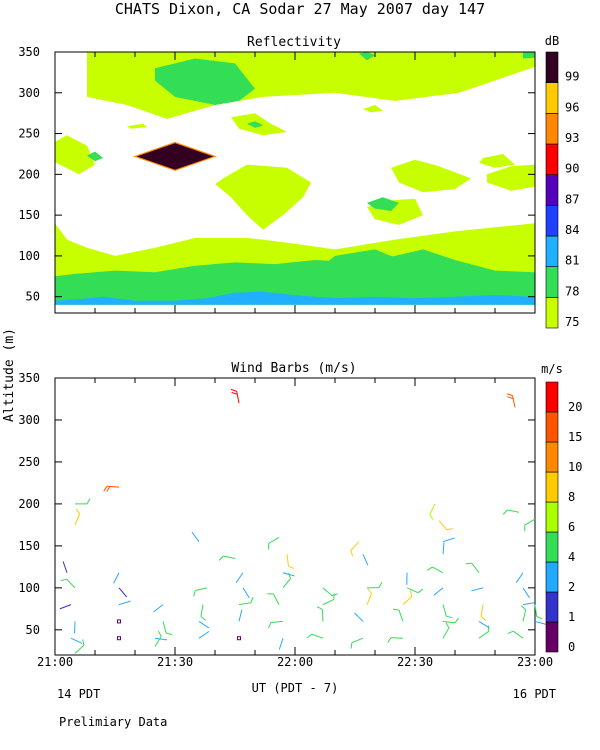 Image resolution: width=600 pixels, height=750 pixels. What do you see at coordinates (29, 174) in the screenshot?
I see `reflectivity-y-tick-label: 200` at bounding box center [29, 174].